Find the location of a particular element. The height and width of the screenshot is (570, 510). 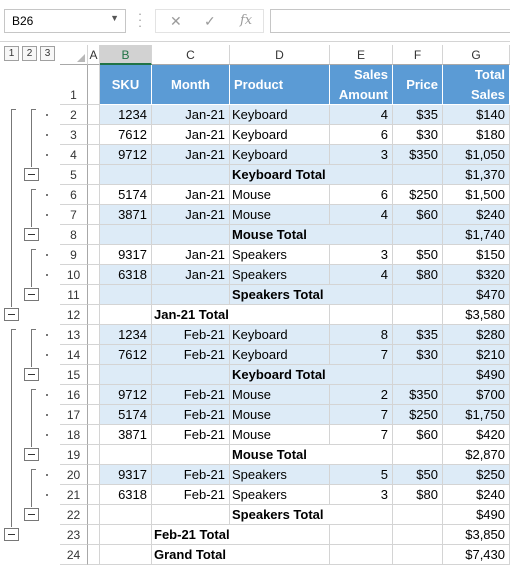

column-header-f: F is located at coordinates (418, 55).